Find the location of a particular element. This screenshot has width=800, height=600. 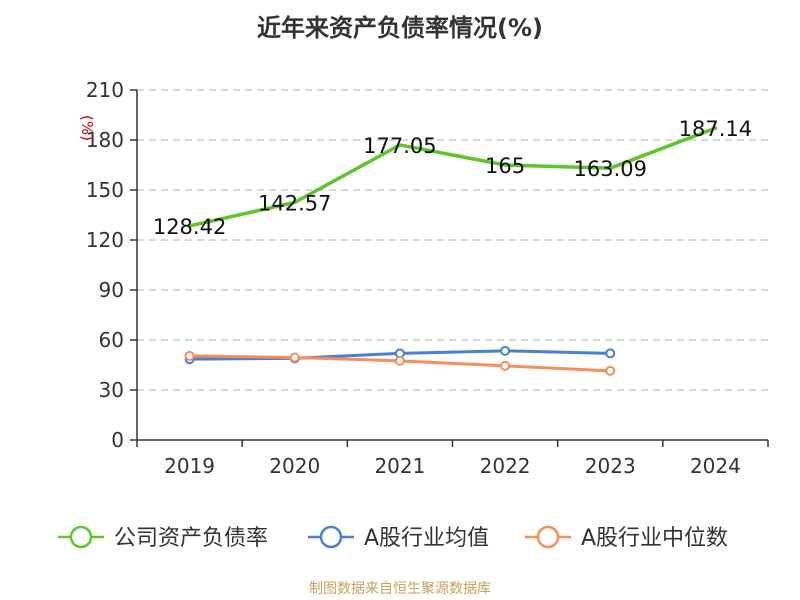

x-tick-label: 2024 is located at coordinates (715, 466).